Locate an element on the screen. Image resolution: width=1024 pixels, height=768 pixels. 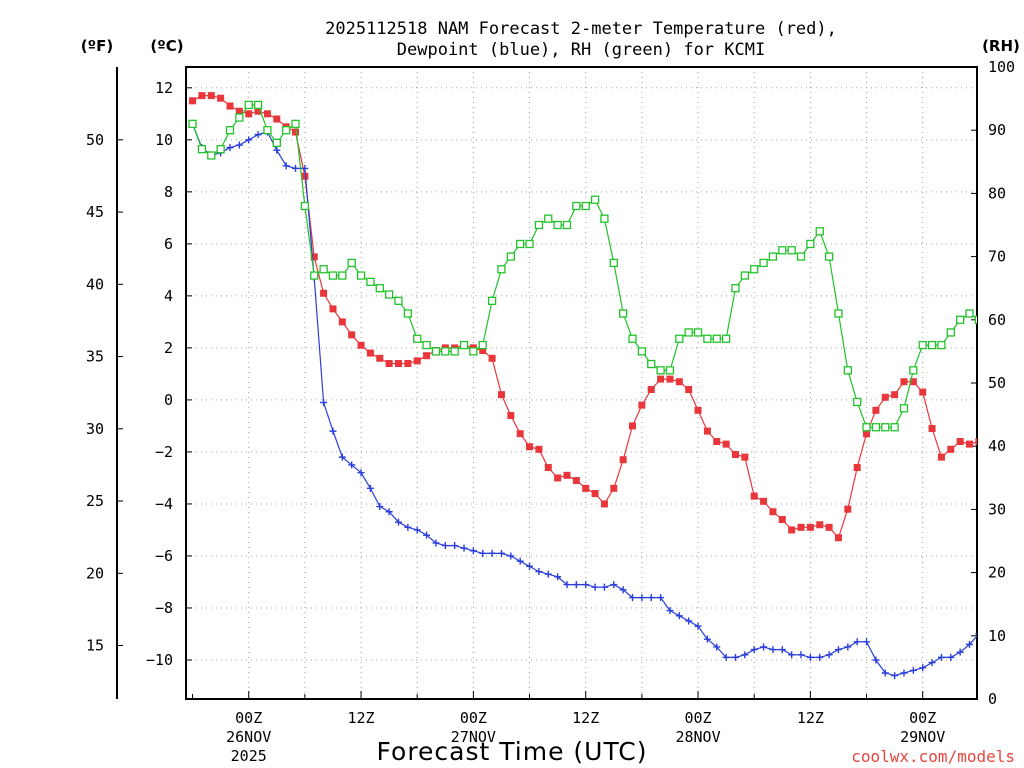
x-axis-label: Forecast Time (UTC) is located at coordinates (512, 751).